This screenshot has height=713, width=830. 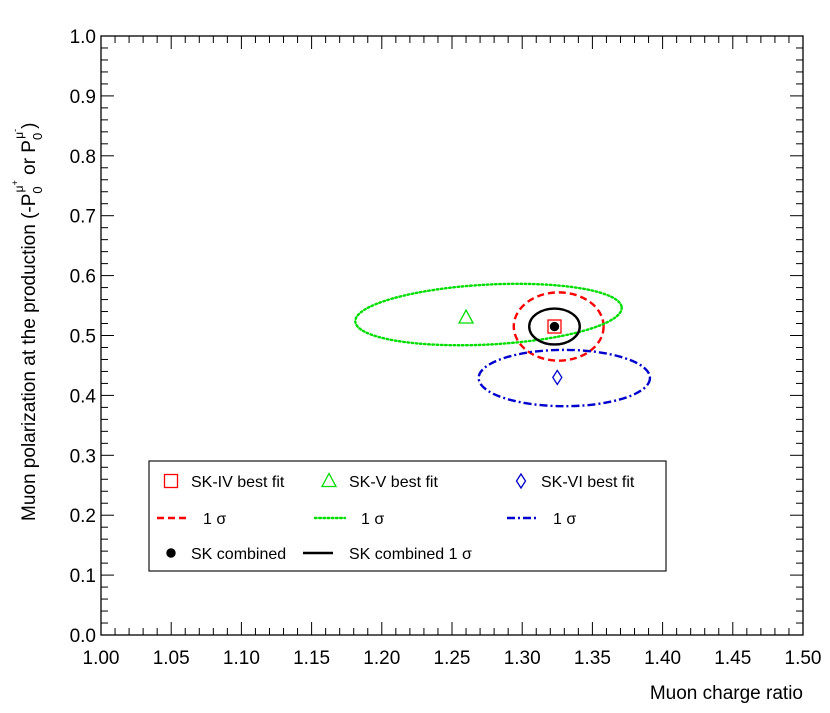 I want to click on legend-marker-open-triangle, so click(x=329, y=480).